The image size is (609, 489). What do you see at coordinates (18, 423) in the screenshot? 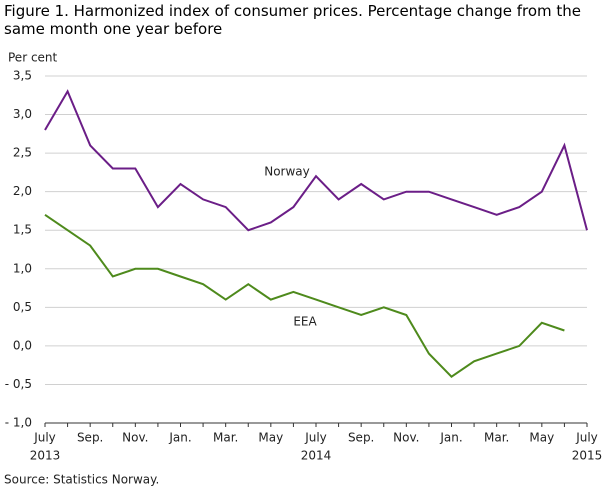
I see `y-tick-label: - 1,0` at bounding box center [18, 423].